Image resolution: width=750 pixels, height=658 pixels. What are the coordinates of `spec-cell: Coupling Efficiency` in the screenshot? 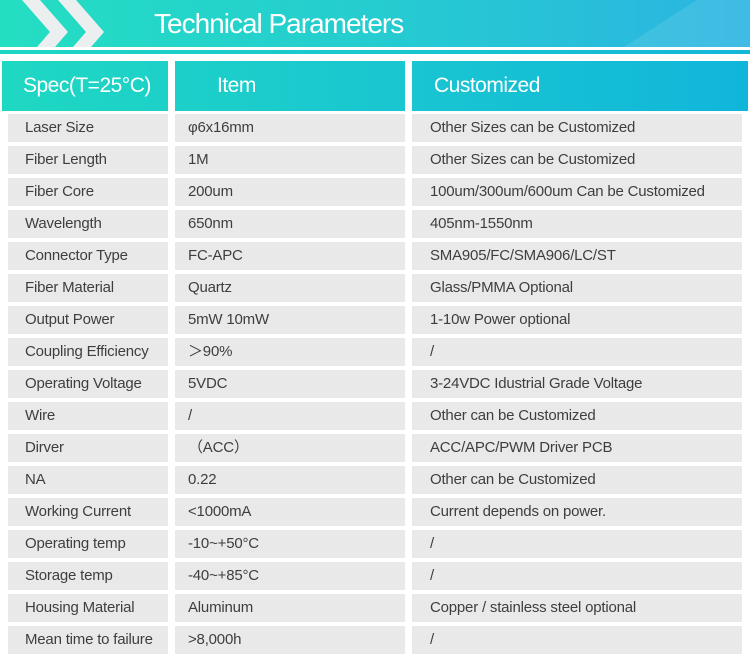 It's located at (88, 352).